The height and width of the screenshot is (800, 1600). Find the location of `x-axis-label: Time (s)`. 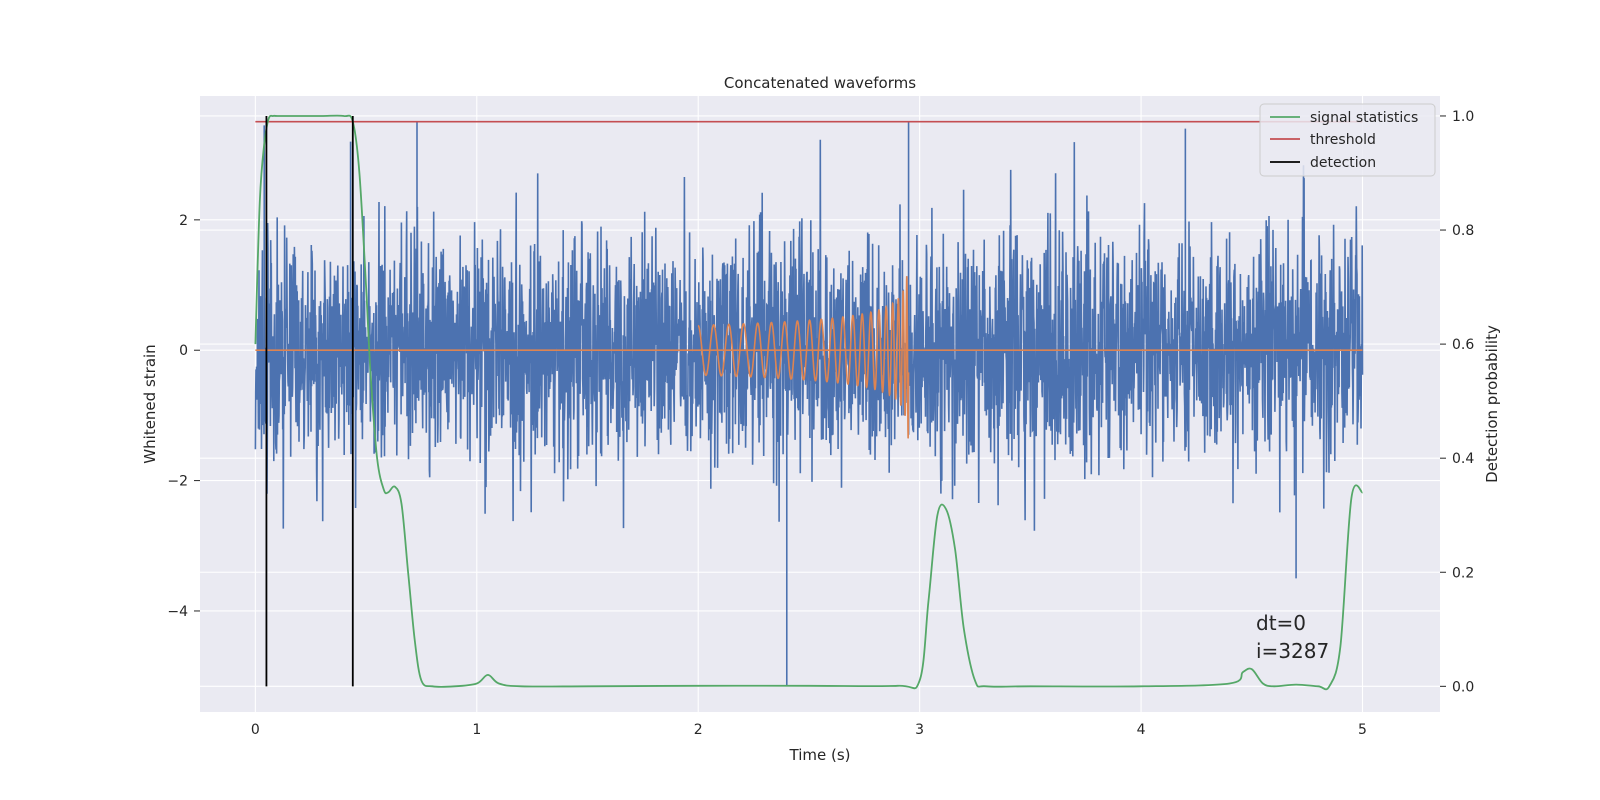

x-axis-label: Time (s) is located at coordinates (820, 755).